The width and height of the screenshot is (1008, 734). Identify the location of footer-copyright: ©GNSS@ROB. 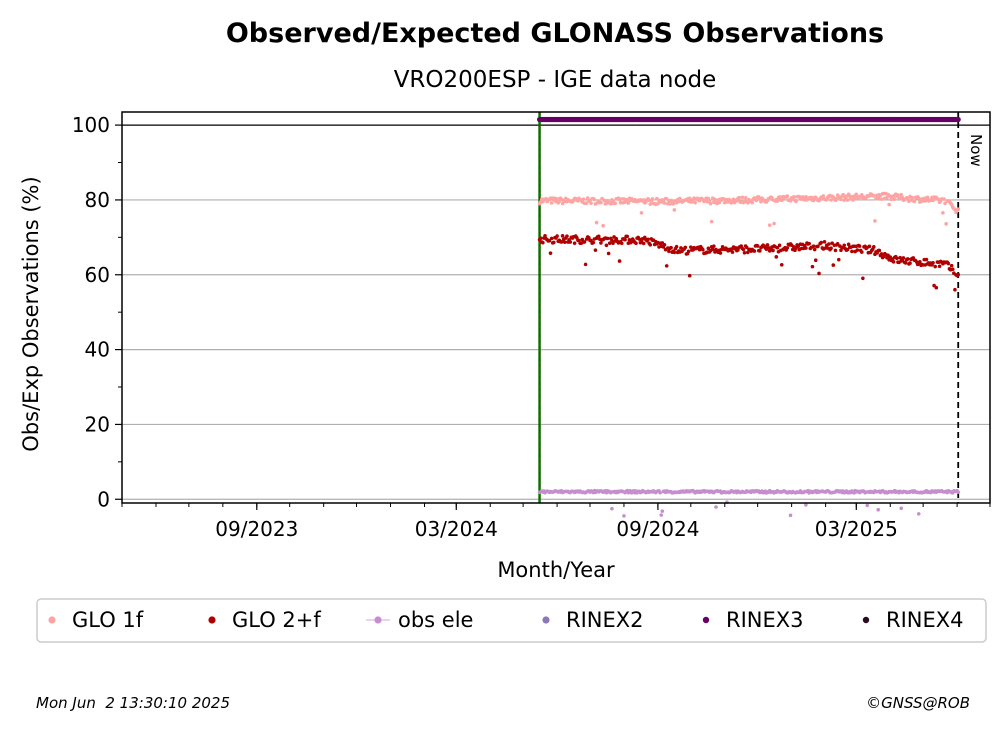
(918, 703).